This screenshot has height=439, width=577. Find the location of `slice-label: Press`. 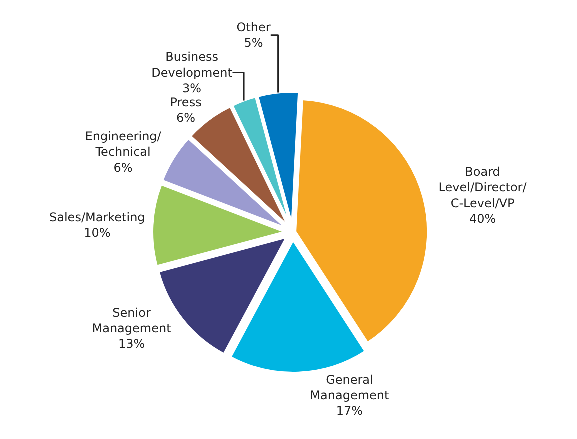

slice-label: Press is located at coordinates (186, 102).